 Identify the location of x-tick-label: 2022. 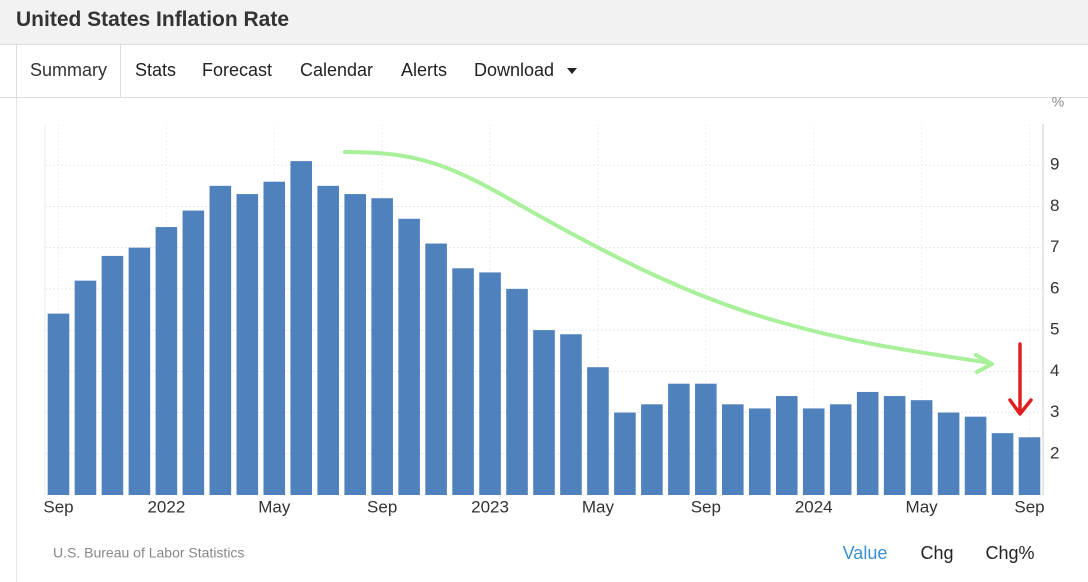
(166, 506).